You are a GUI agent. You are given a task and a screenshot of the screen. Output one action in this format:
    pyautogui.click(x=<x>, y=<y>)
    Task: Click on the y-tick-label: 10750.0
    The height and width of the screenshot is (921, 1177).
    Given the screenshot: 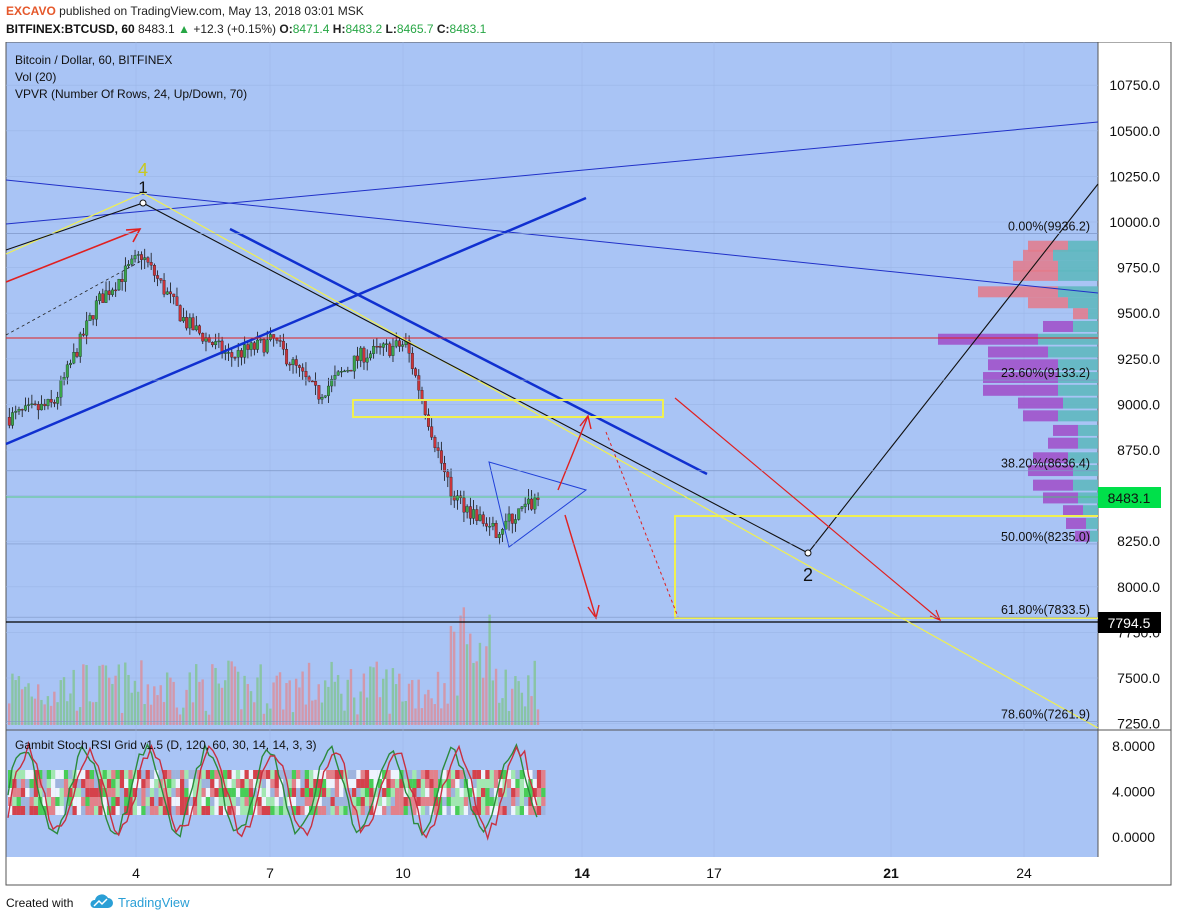 What is the action you would take?
    pyautogui.click(x=1134, y=85)
    